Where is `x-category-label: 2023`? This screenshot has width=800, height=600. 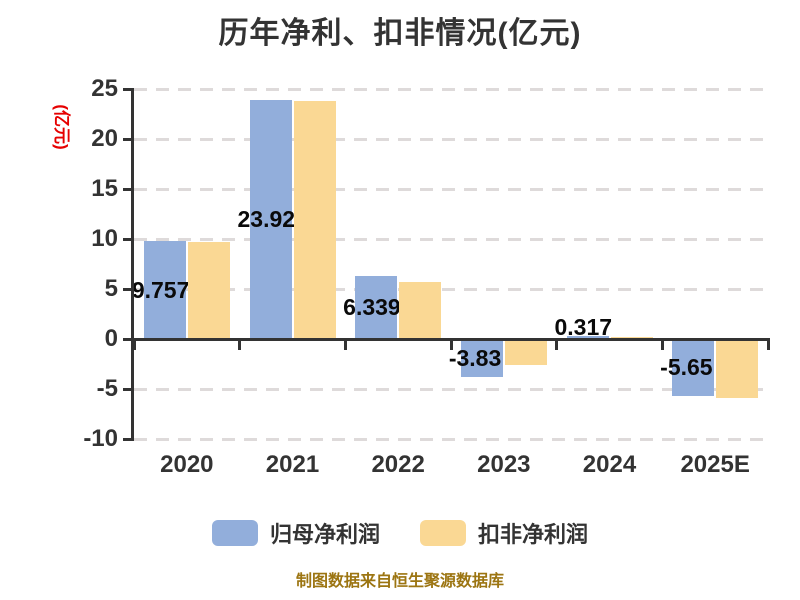 x-category-label: 2023 is located at coordinates (504, 464).